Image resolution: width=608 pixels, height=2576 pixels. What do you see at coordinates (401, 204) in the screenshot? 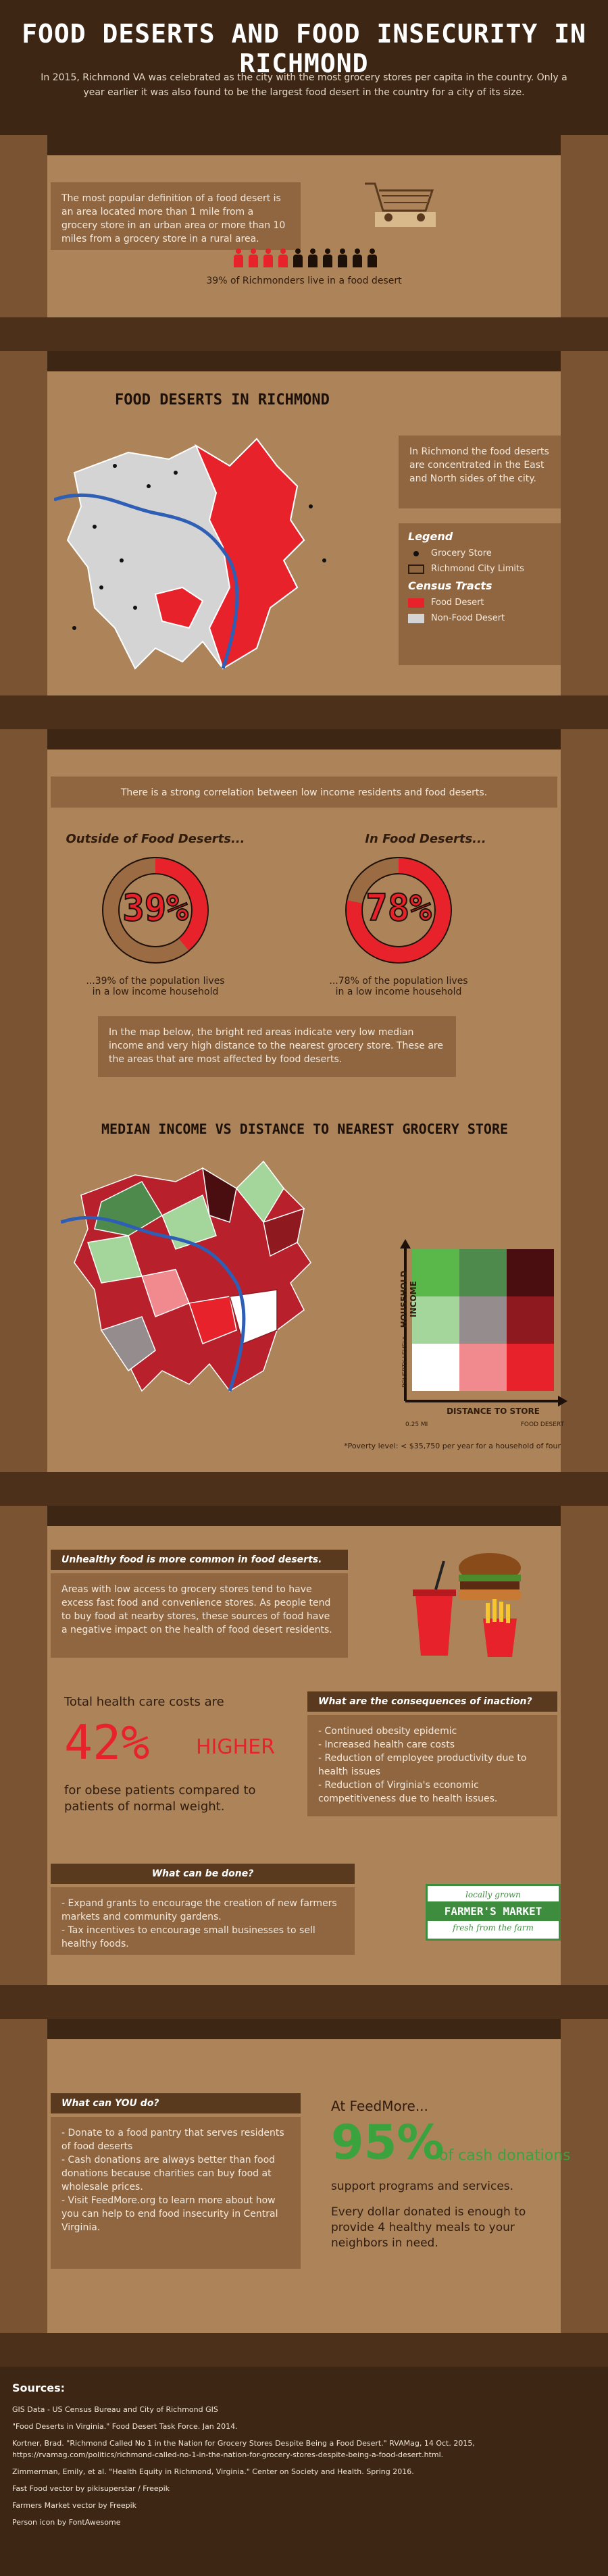
I see `shopping-cart-icon` at bounding box center [401, 204].